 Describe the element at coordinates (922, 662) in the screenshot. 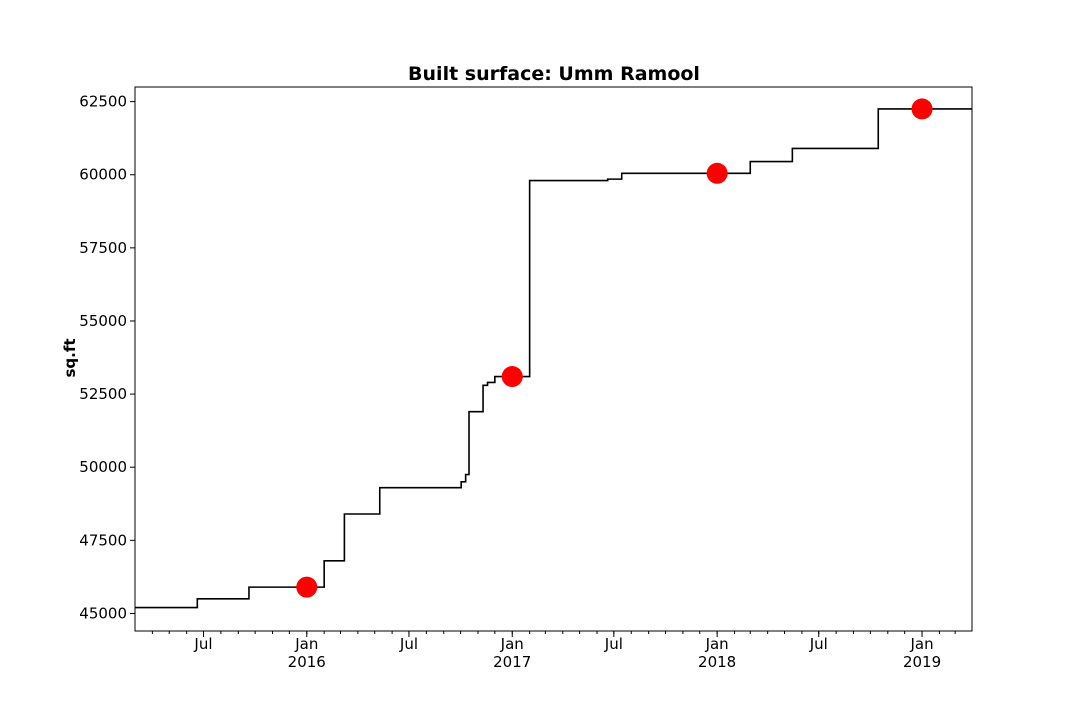

I see `x-tick-year-label: 2019` at that location.